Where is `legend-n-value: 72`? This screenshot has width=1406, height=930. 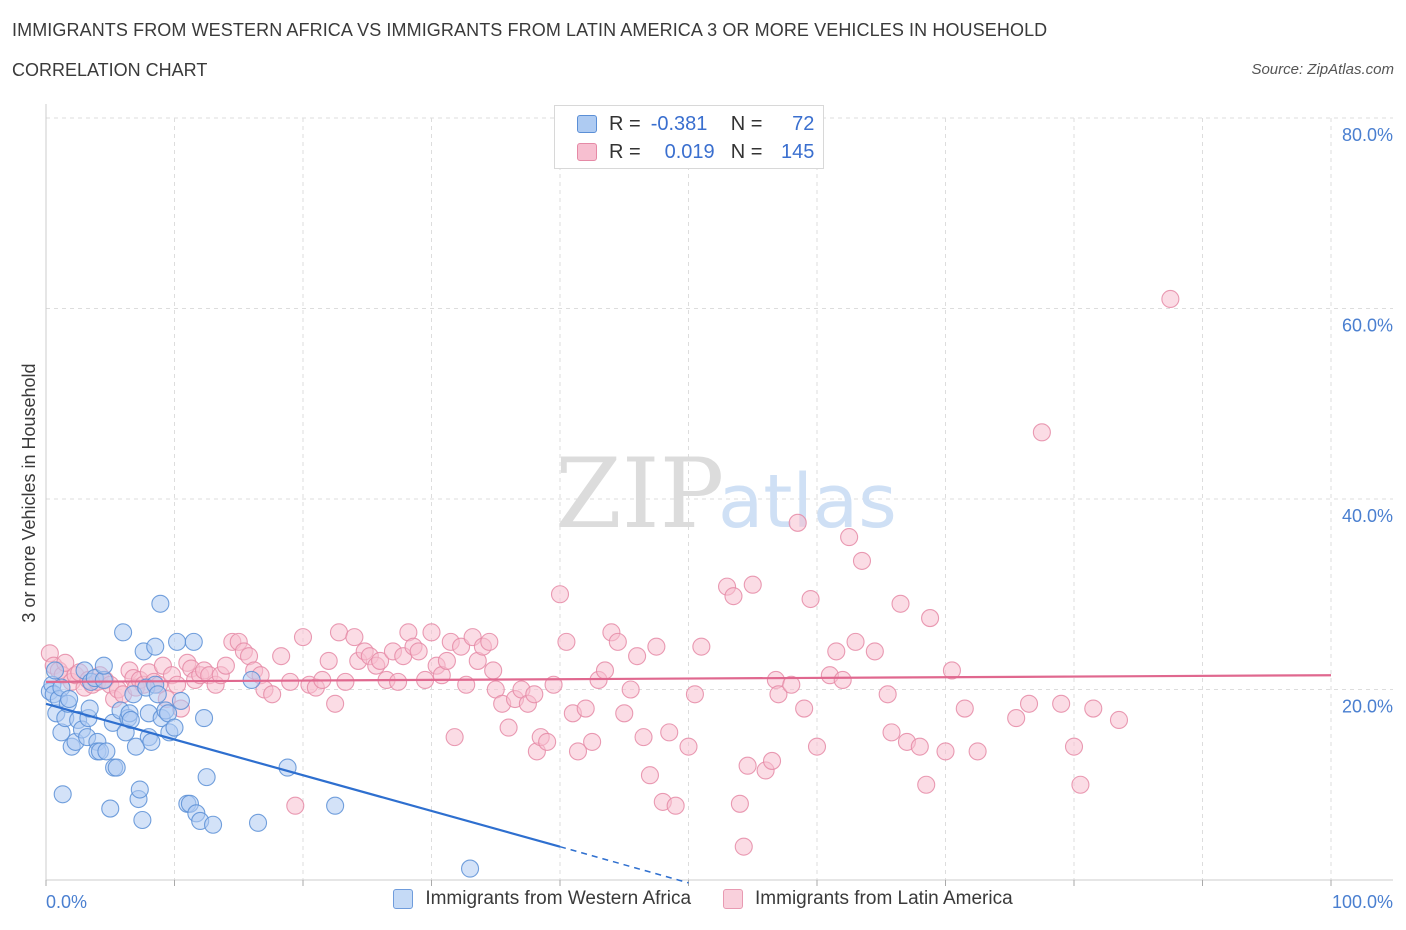 legend-n-value: 72 is located at coordinates (803, 123).